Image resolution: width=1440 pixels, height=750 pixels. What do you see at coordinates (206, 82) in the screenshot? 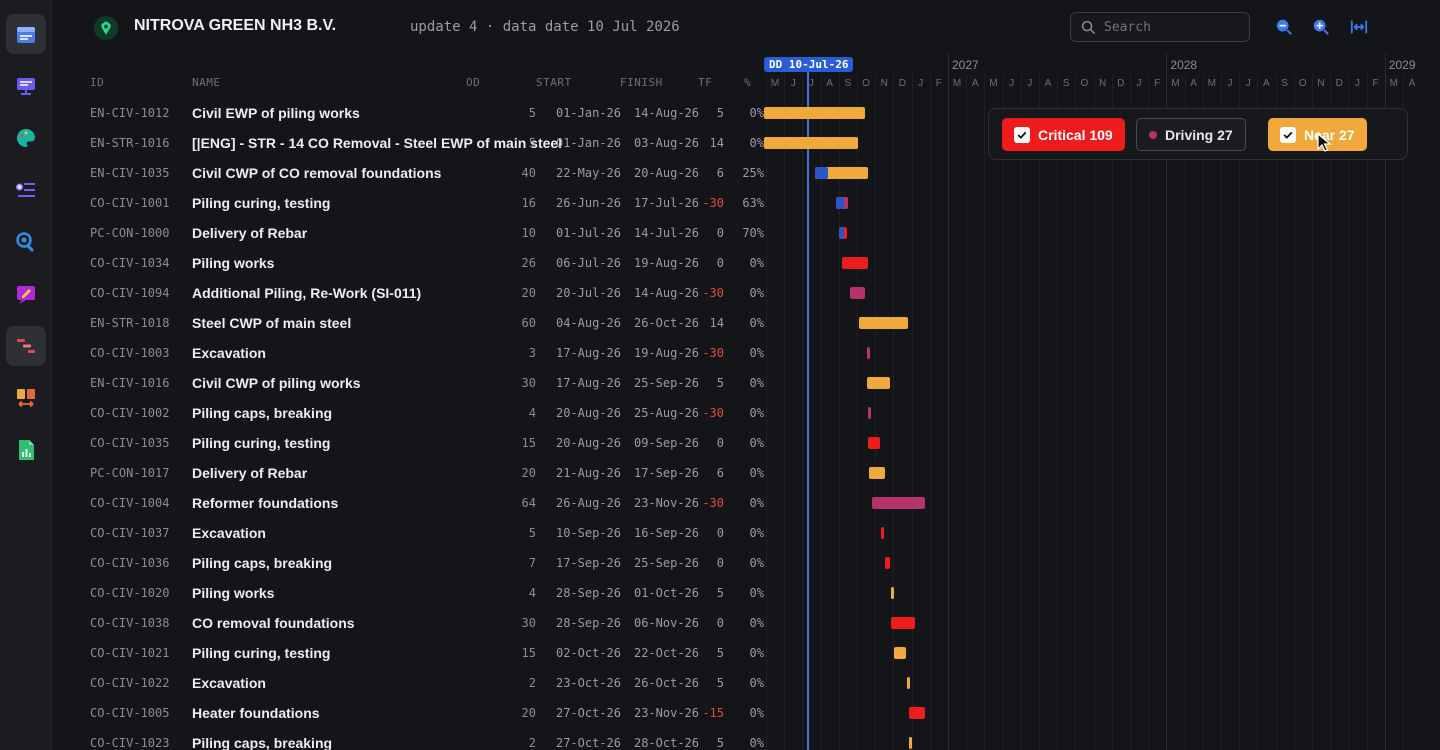
I see `col-header-name: NAME` at bounding box center [206, 82].